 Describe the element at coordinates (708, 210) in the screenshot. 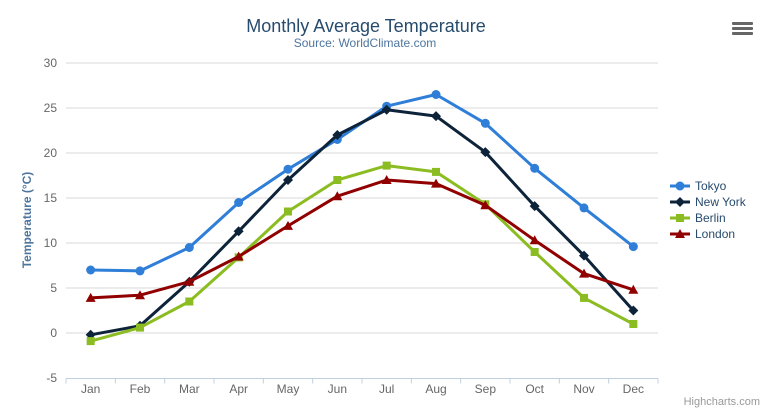

I see `legend: Tokyo New York Berlin London` at that location.